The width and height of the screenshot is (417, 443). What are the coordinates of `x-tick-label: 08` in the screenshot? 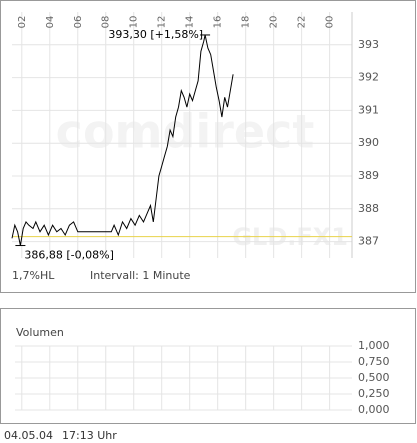 It's located at (106, 22).